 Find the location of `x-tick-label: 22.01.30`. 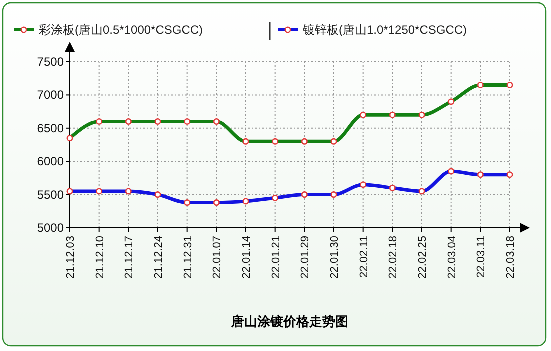

x-tick-label: 22.01.30 is located at coordinates (335, 257).